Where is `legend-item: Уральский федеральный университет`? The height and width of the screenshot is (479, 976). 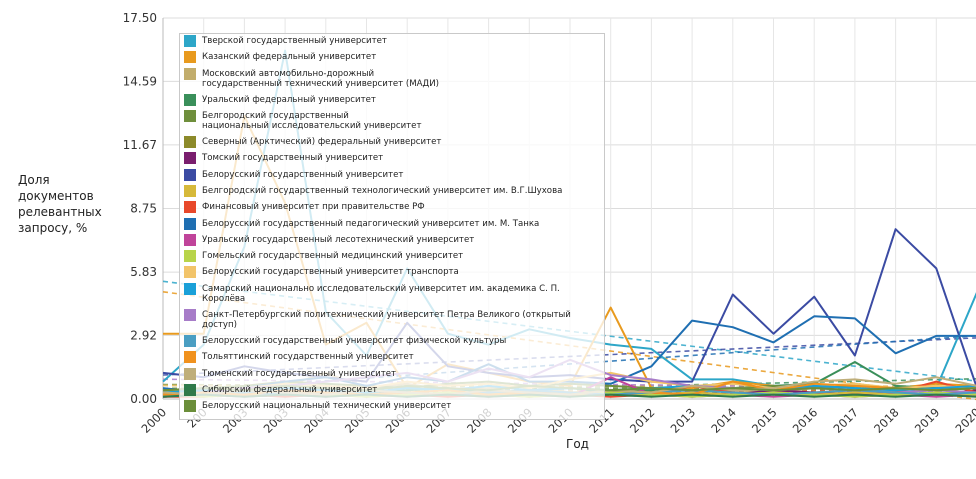 legend-item: Уральский федеральный университет is located at coordinates (394, 99).